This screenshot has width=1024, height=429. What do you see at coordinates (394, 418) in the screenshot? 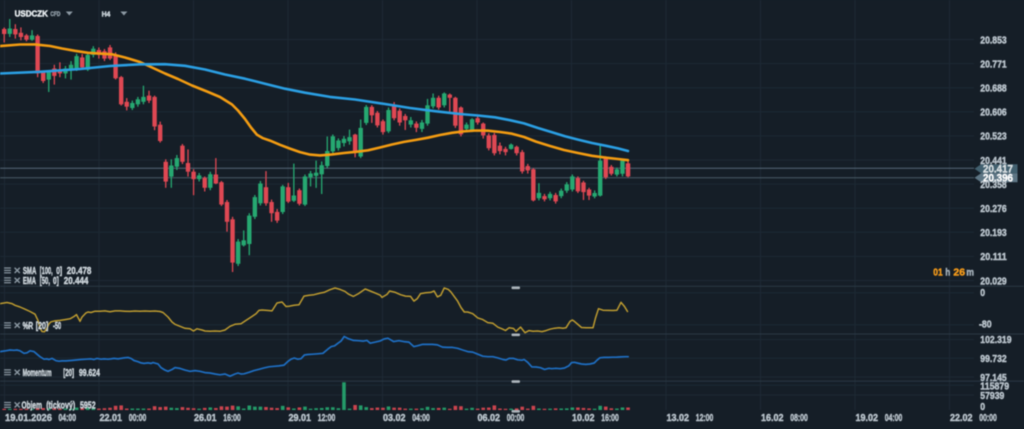
I see `svg-text: 03.02` at bounding box center [394, 418].